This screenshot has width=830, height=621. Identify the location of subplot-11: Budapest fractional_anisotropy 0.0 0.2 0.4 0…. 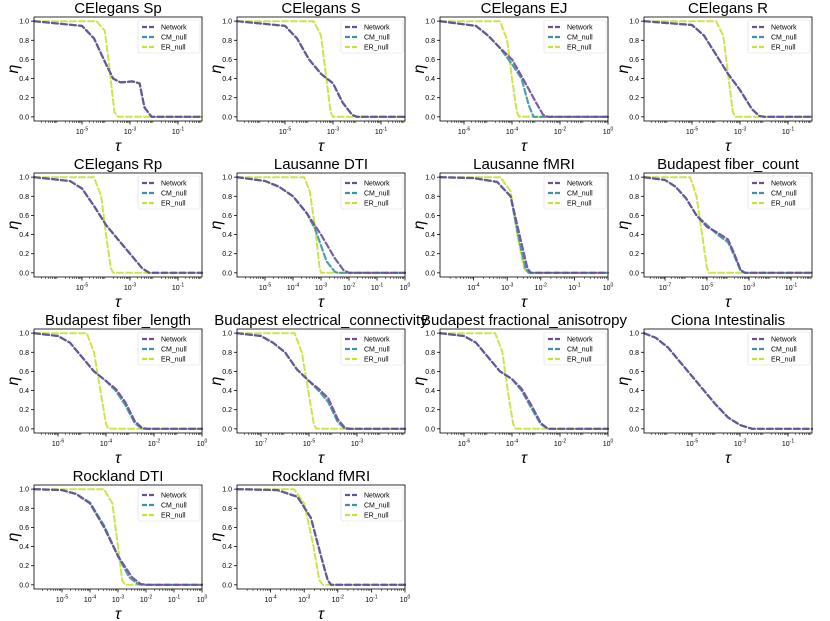
(519, 389).